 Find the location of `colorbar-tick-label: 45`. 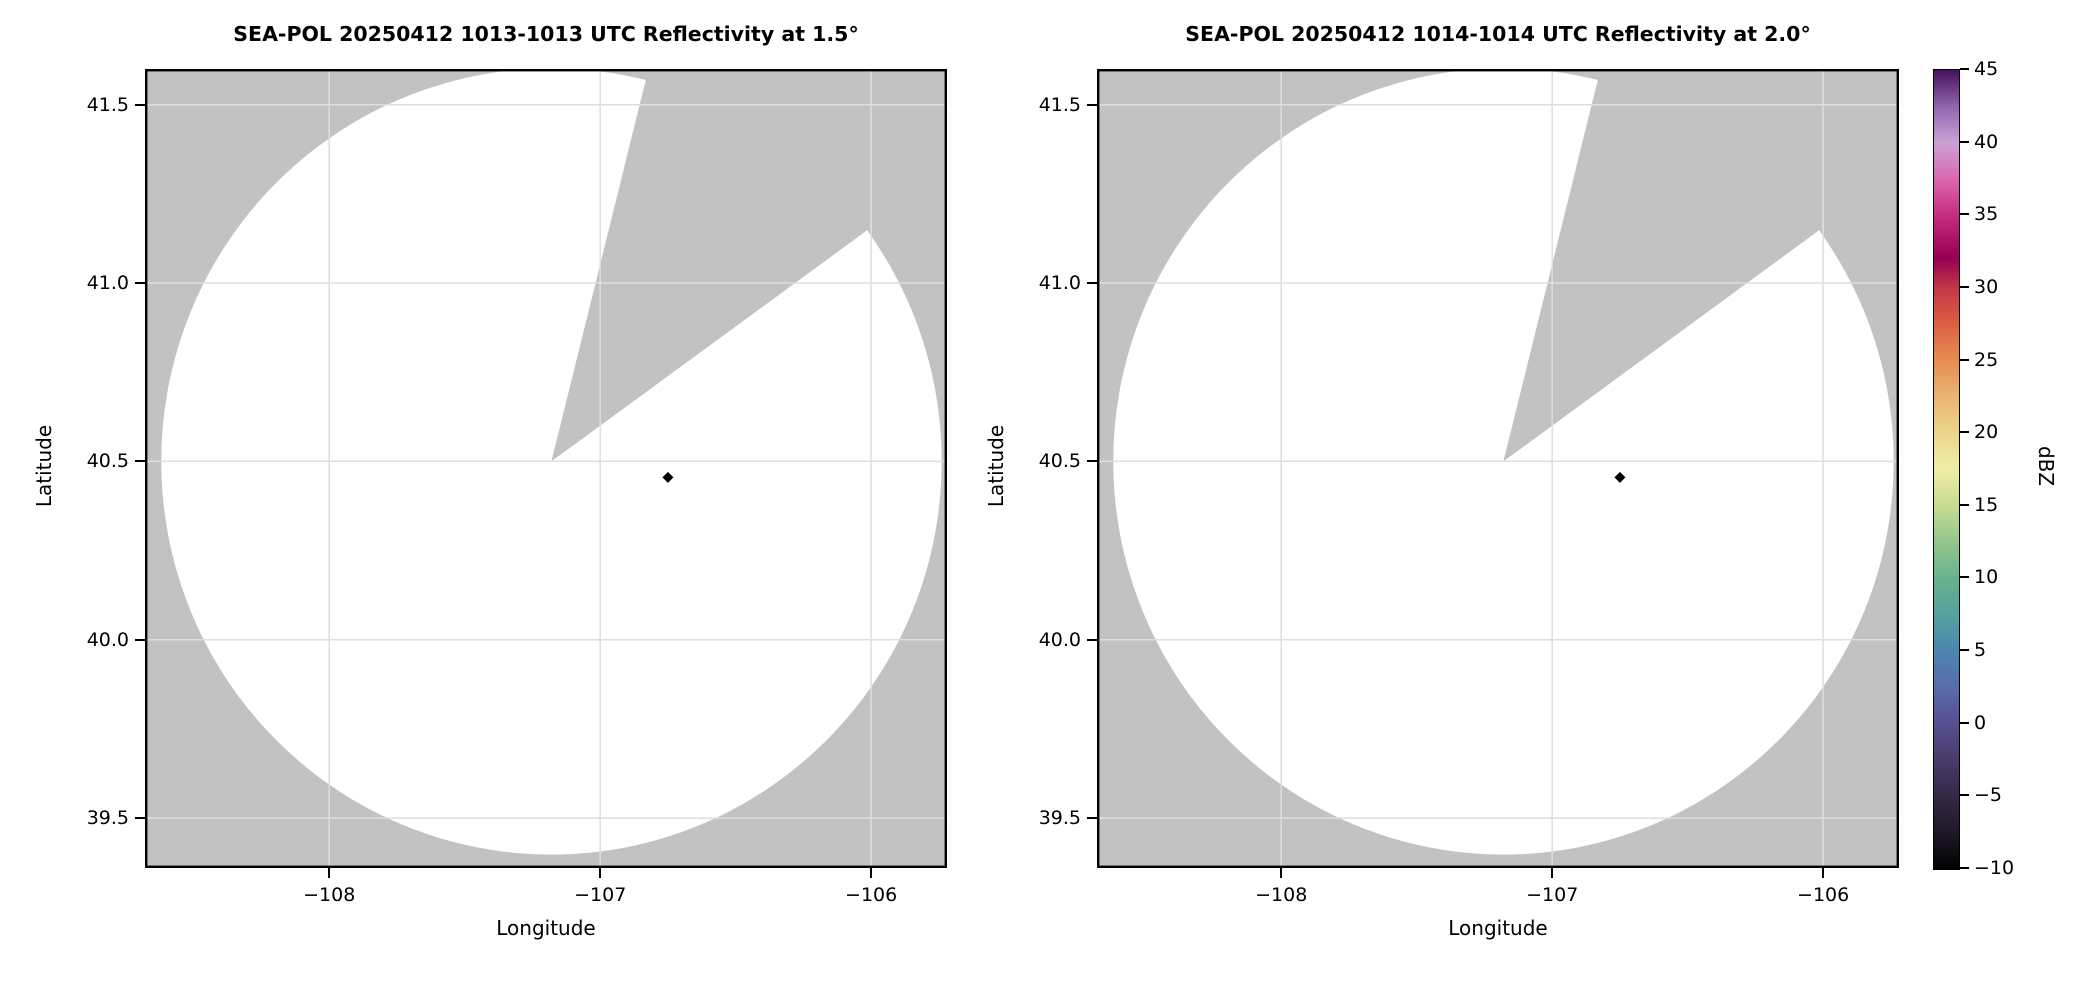

colorbar-tick-label: 45 is located at coordinates (1986, 69).